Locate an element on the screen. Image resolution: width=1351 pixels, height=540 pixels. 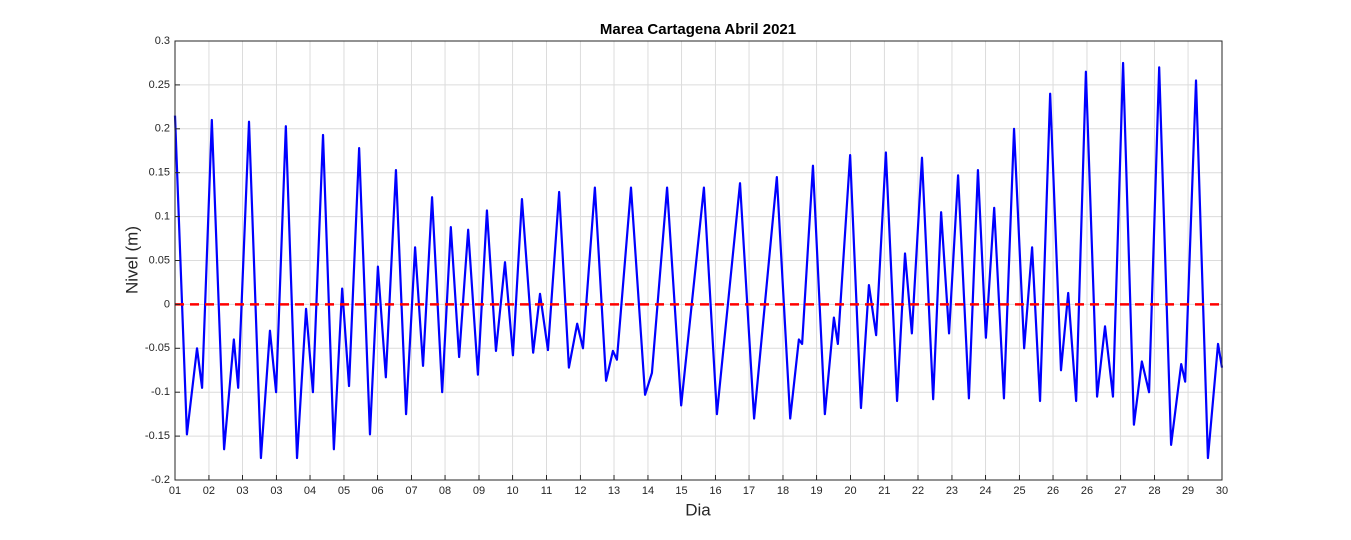
x-tick-label: 09 is located at coordinates (479, 491).